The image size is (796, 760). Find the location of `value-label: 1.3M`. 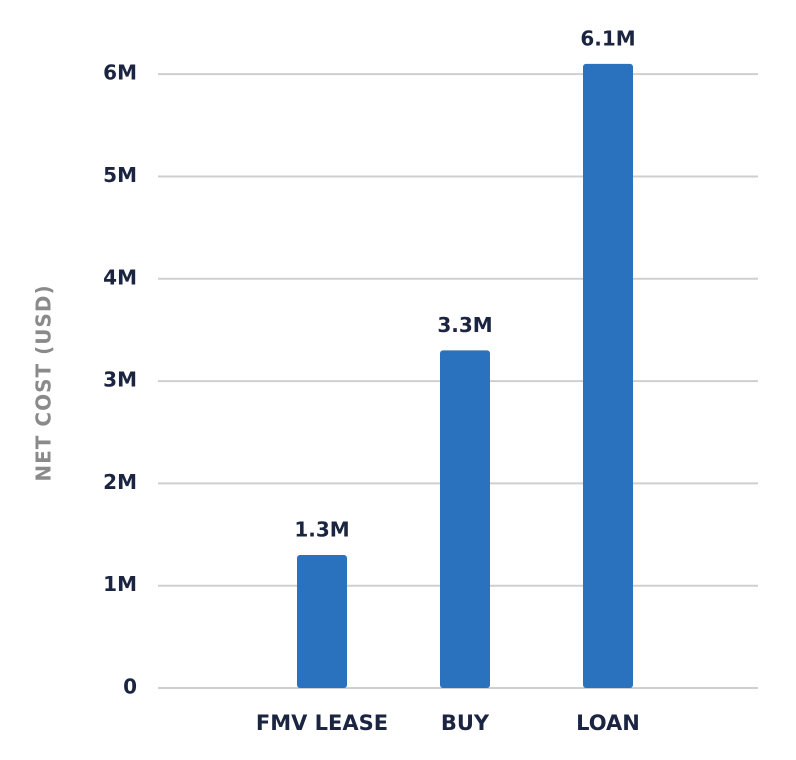

value-label: 1.3M is located at coordinates (321, 530).